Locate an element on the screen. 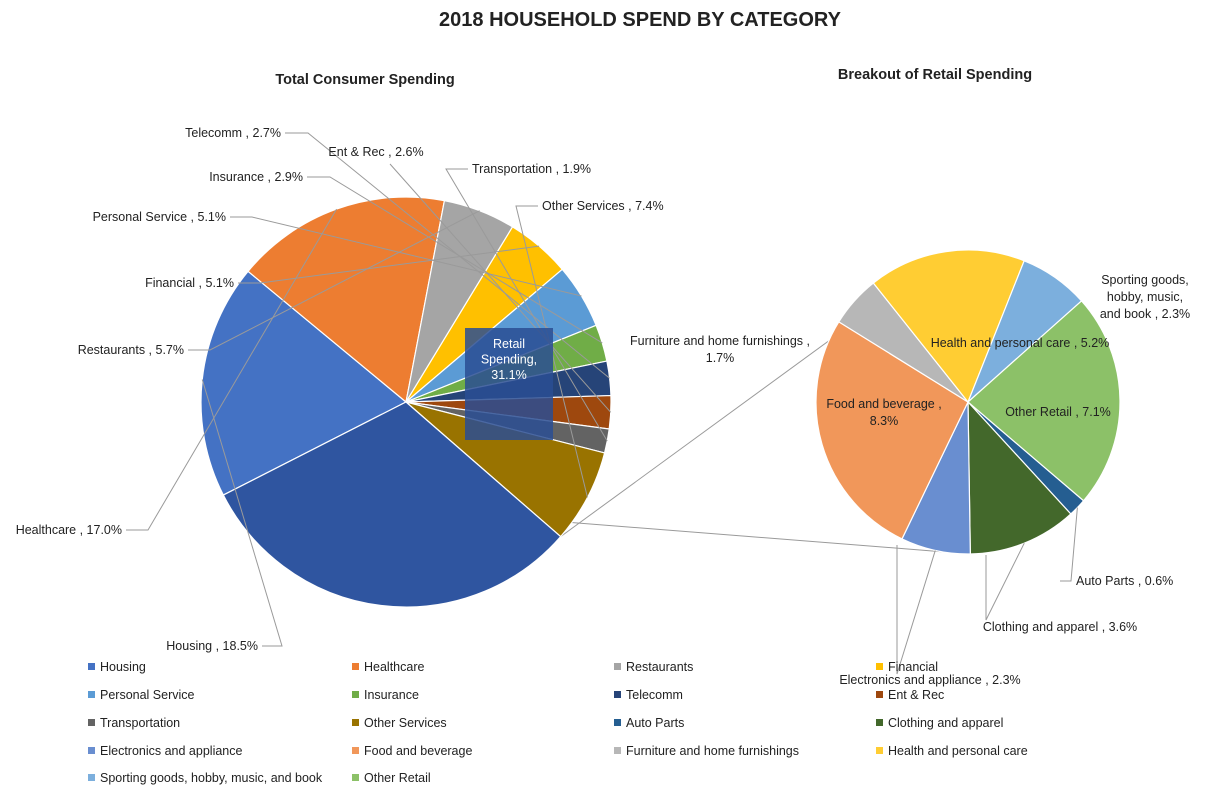 Image resolution: width=1206 pixels, height=794 pixels. secondary-pie-subtitle: Breakout of Retail Spending is located at coordinates (935, 75).